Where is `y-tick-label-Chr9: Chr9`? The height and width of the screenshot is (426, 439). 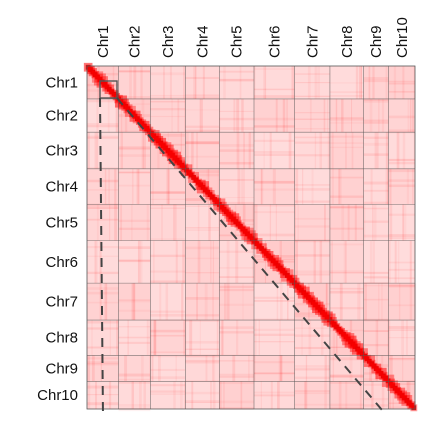 y-tick-label-Chr9: Chr9 is located at coordinates (61, 368).